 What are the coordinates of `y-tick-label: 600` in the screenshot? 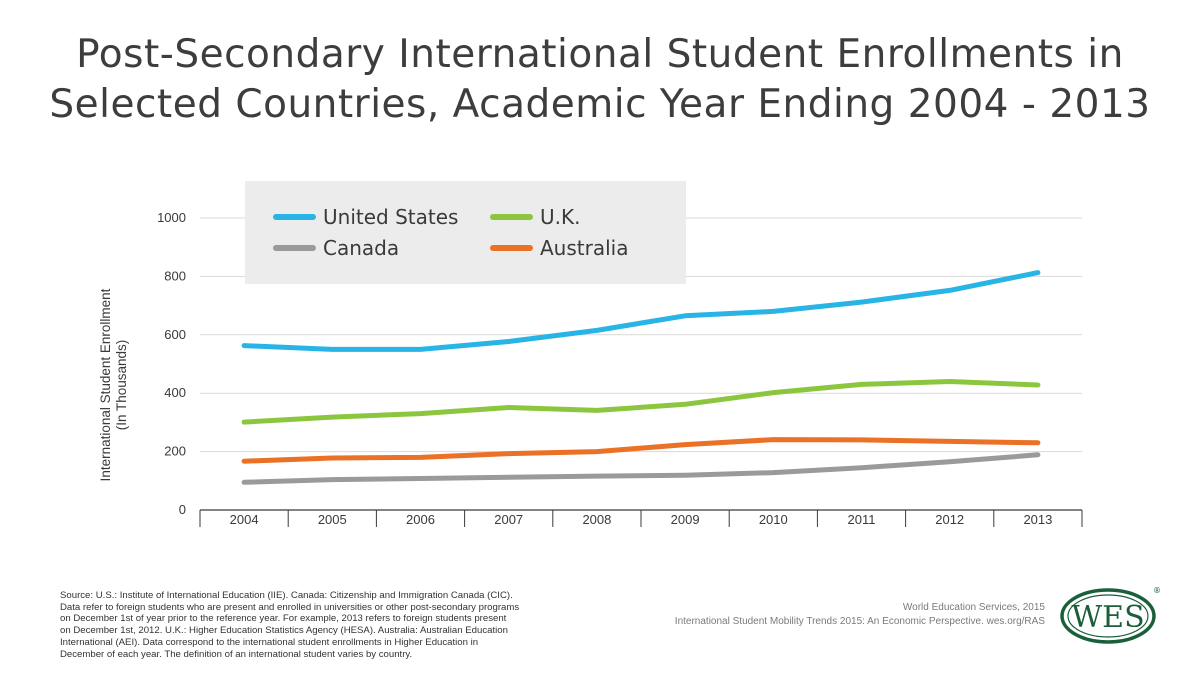 It's located at (175, 334).